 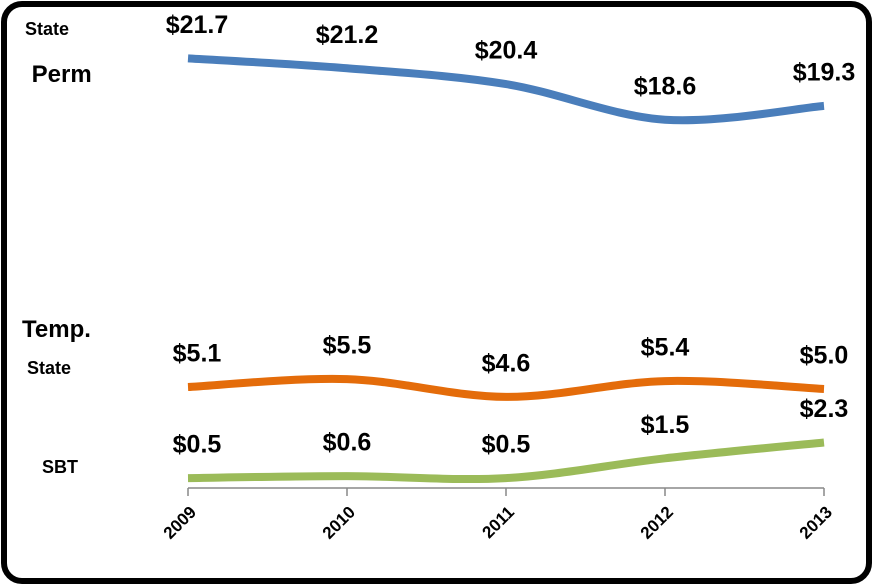 What do you see at coordinates (665, 86) in the screenshot?
I see `data-label: $18.6` at bounding box center [665, 86].